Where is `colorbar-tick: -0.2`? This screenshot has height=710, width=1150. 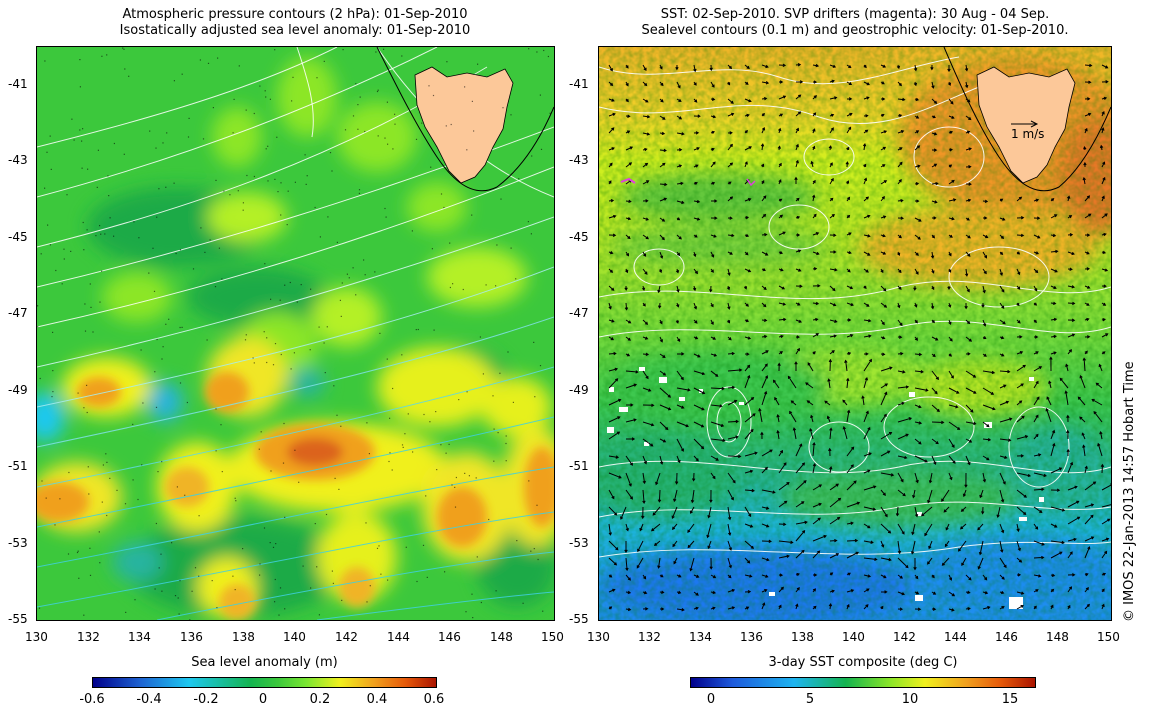 colorbar-tick: -0.2 is located at coordinates (206, 699).